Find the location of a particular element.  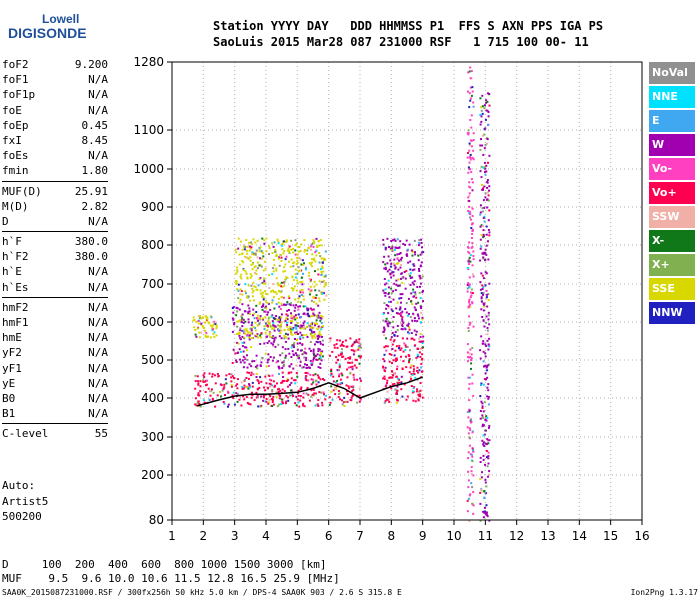

x-tick-label: 16 is located at coordinates (641, 536).